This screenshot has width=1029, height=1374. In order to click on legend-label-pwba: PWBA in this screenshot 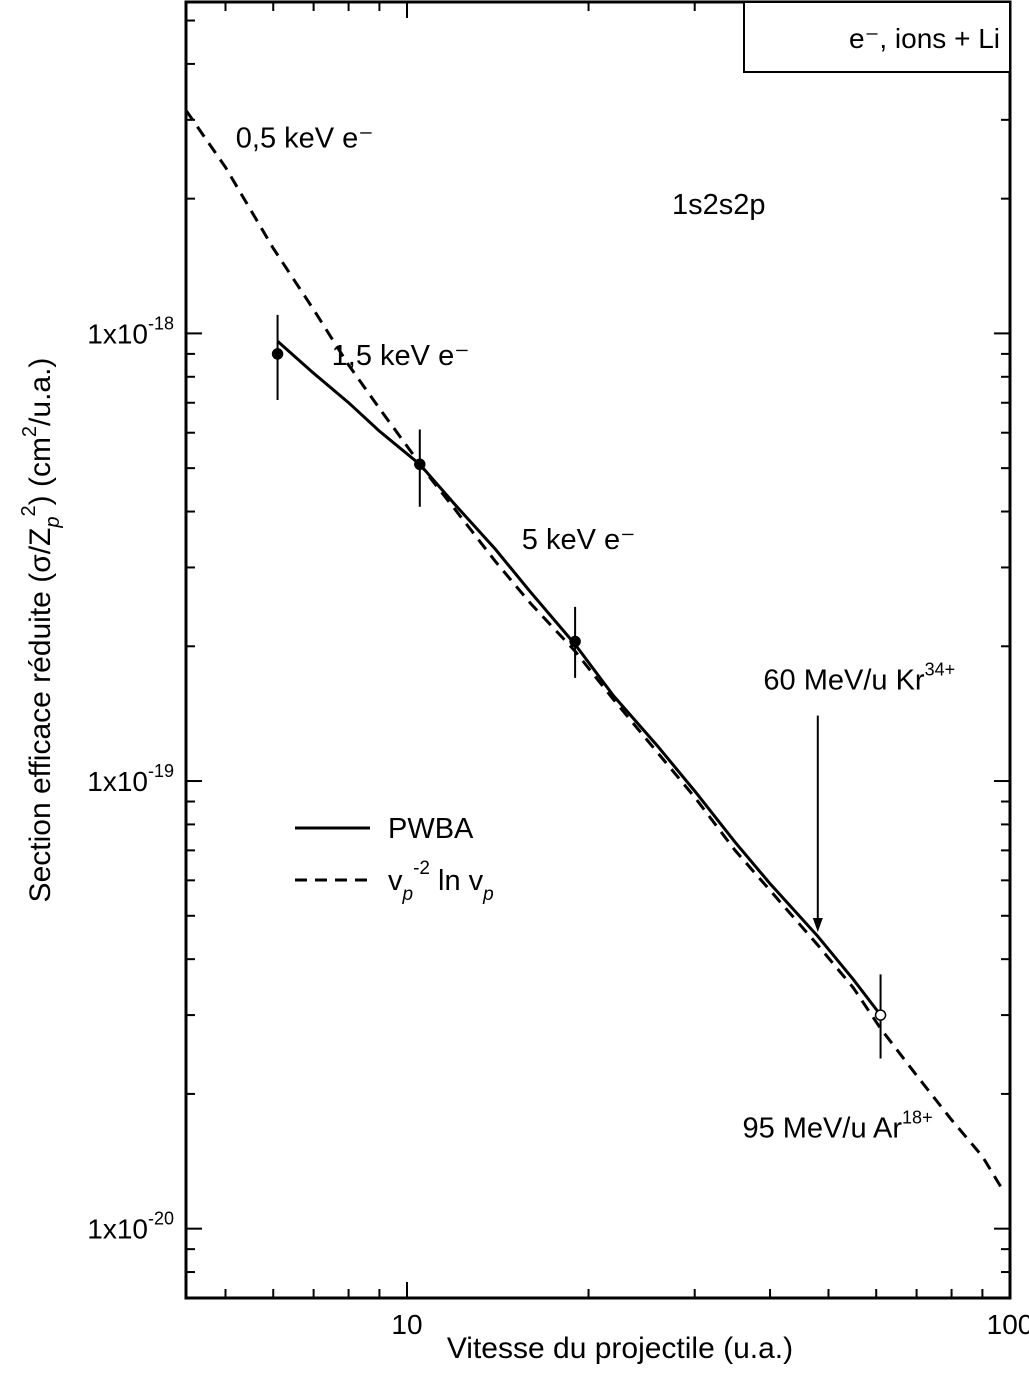, I will do `click(431, 829)`.